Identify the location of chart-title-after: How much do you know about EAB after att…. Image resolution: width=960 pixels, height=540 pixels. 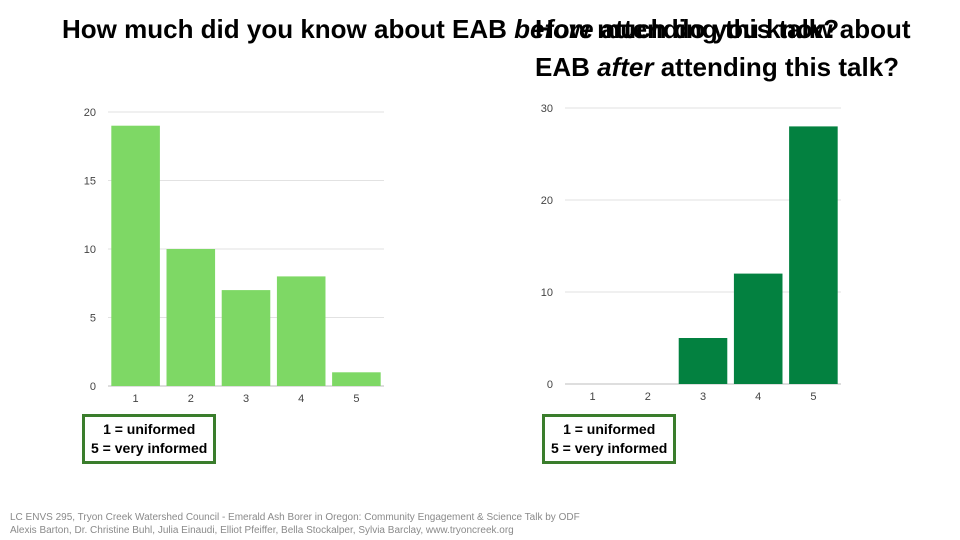
(723, 48).